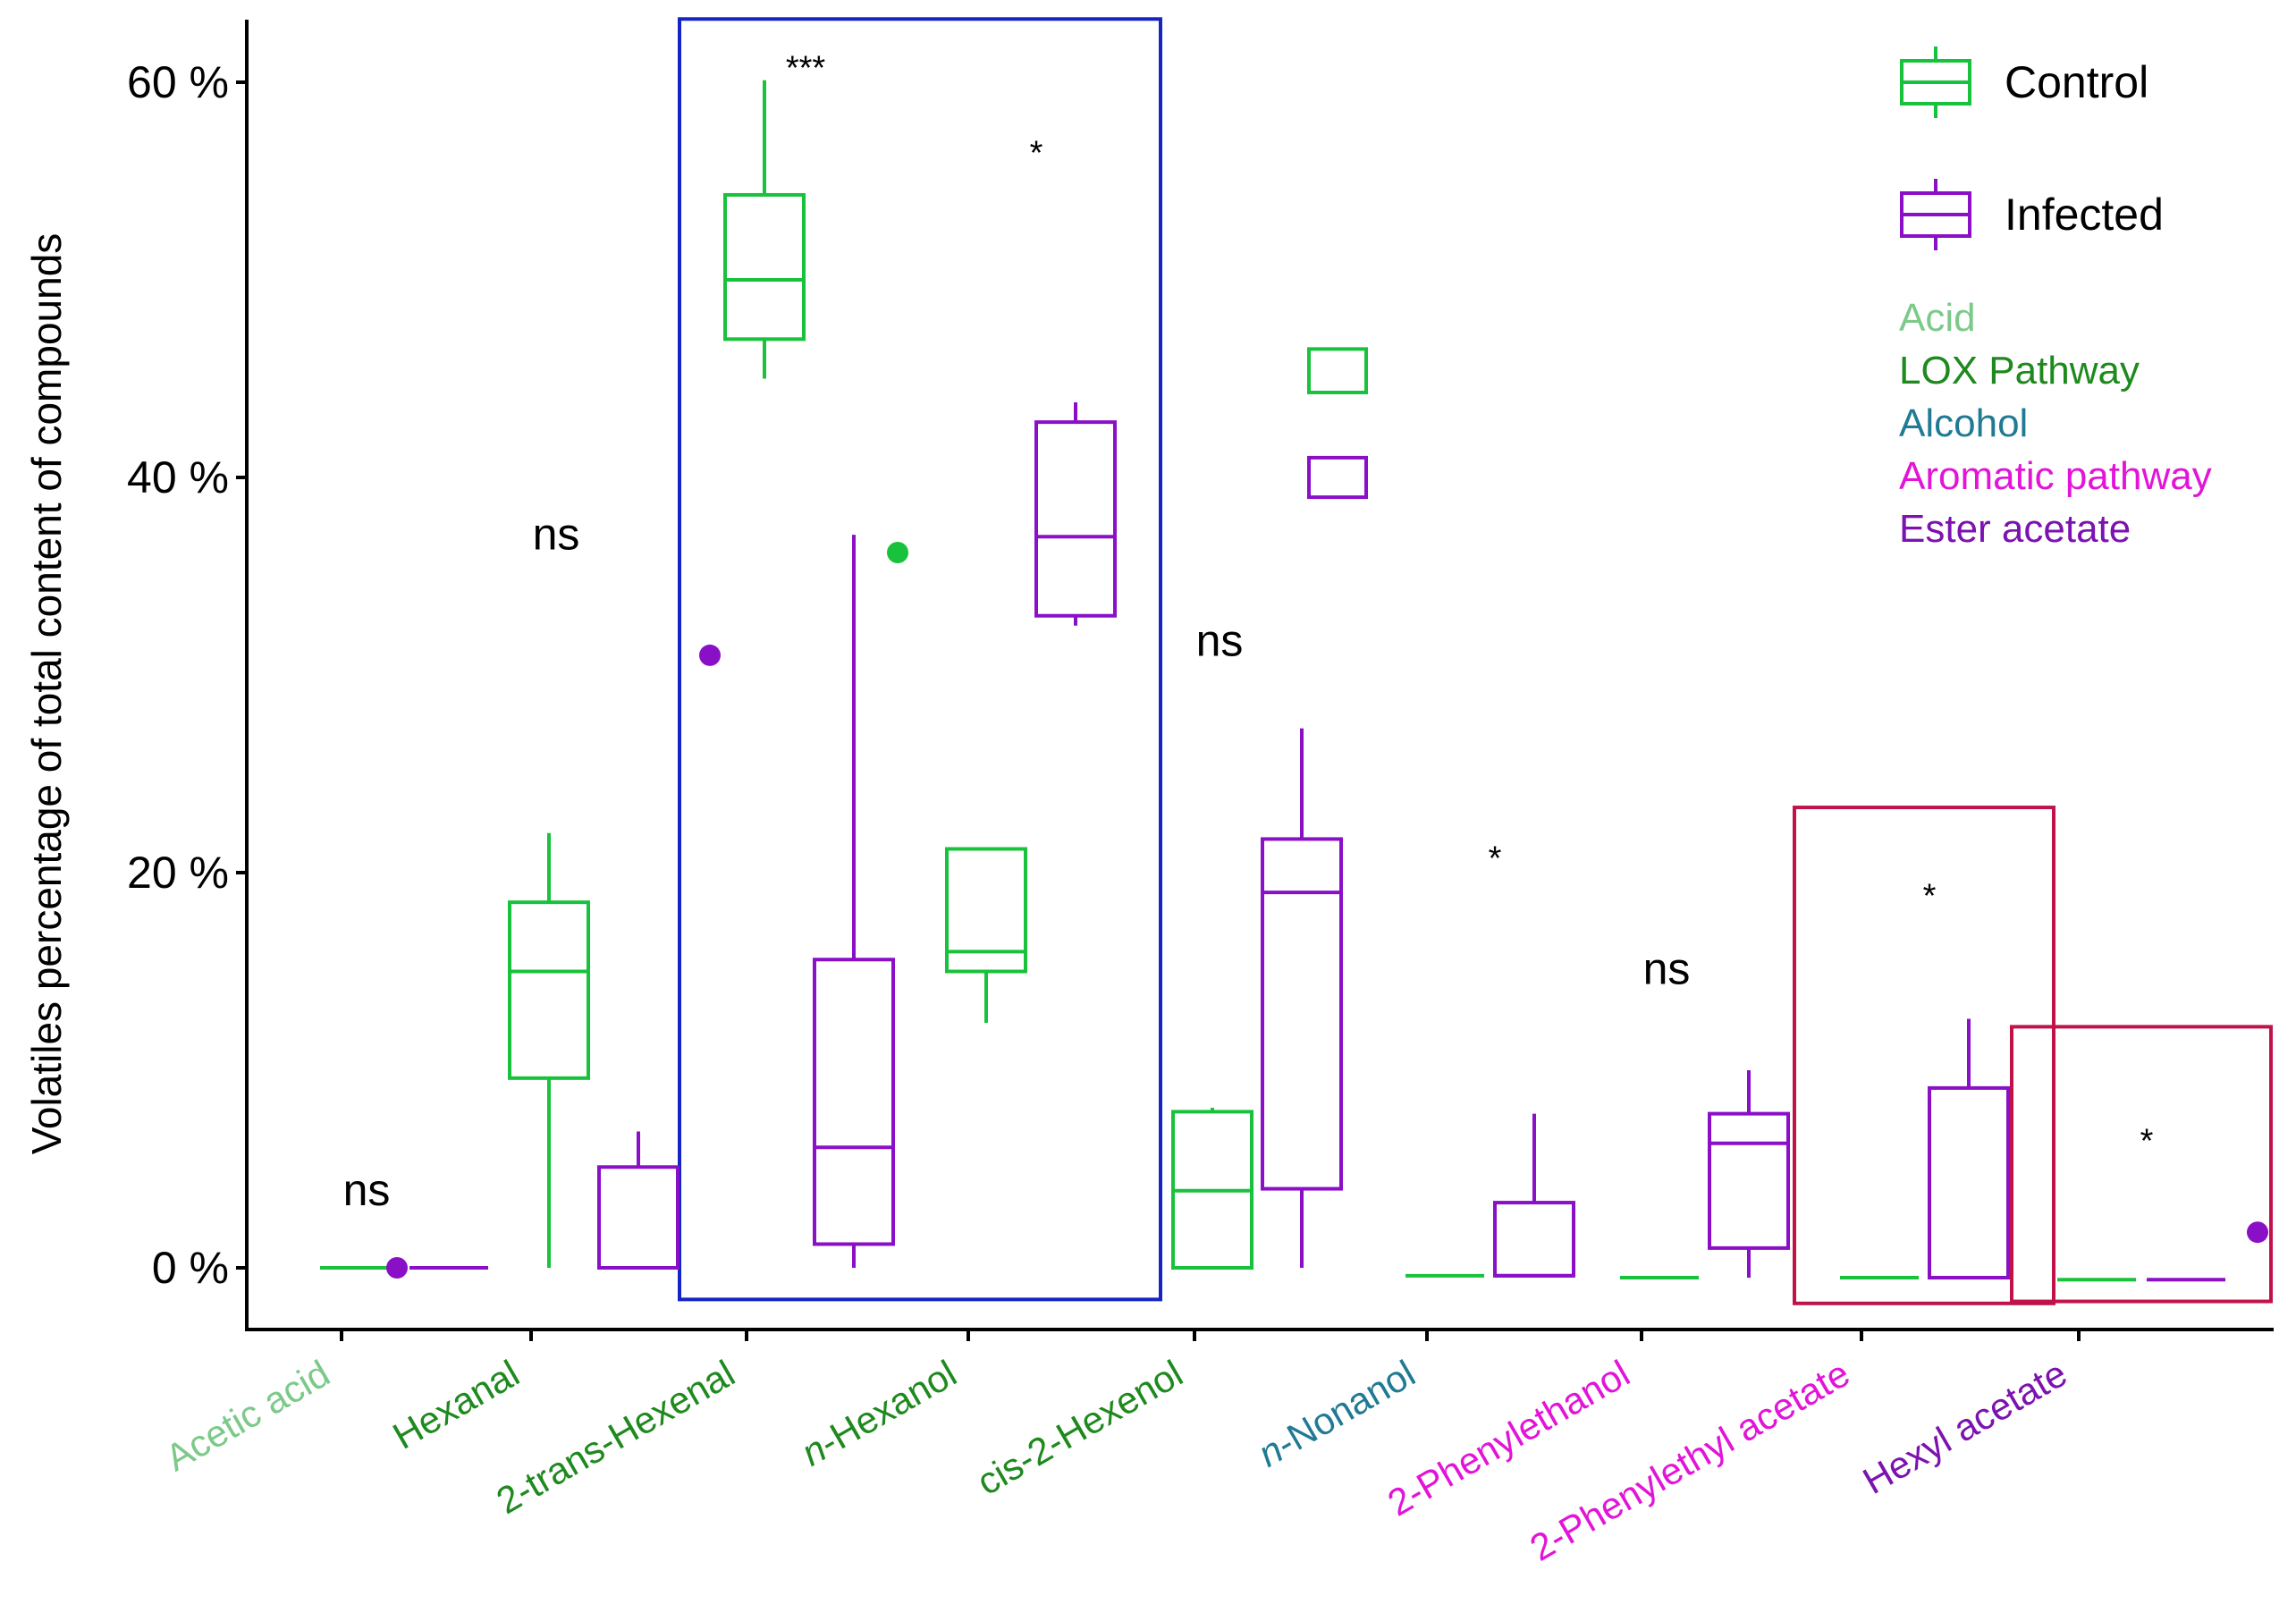 This screenshot has height=1604, width=2296. I want to click on extra-box-infected, so click(1337, 477).